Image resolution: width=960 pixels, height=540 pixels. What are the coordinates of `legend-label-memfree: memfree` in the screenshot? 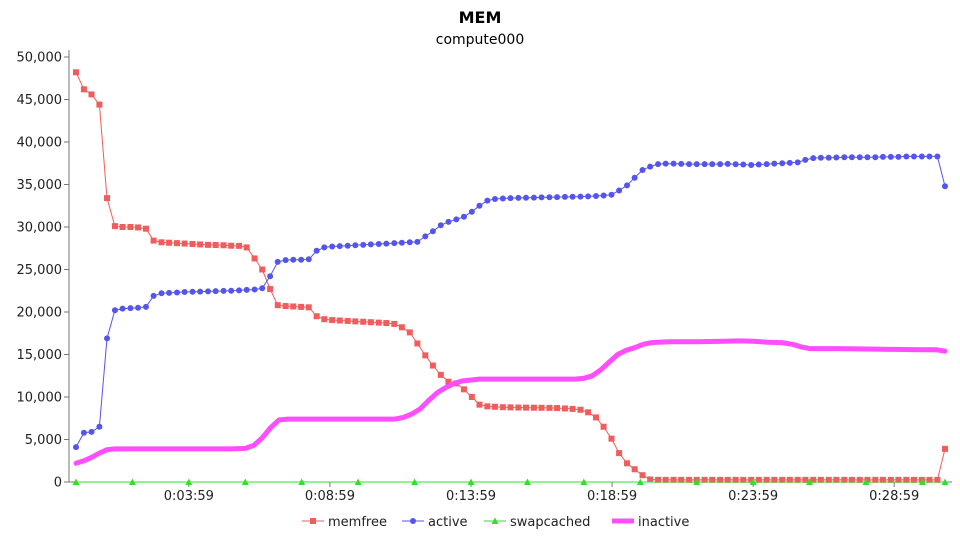 It's located at (357, 522).